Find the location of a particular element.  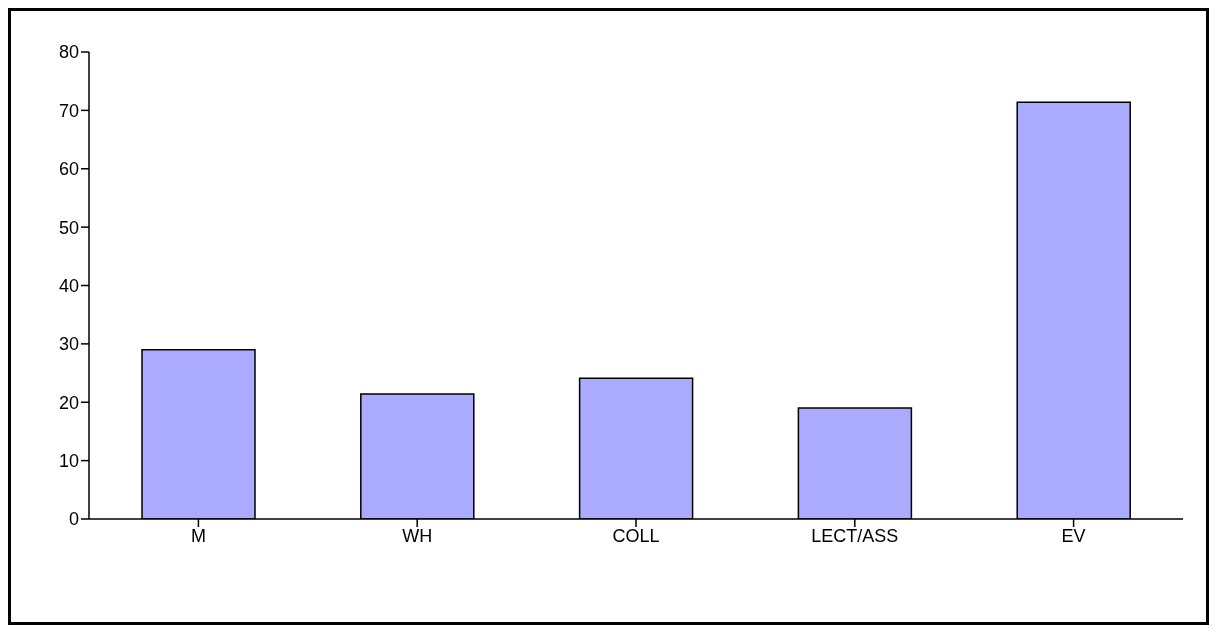

x-tick-label: EV is located at coordinates (1073, 535).